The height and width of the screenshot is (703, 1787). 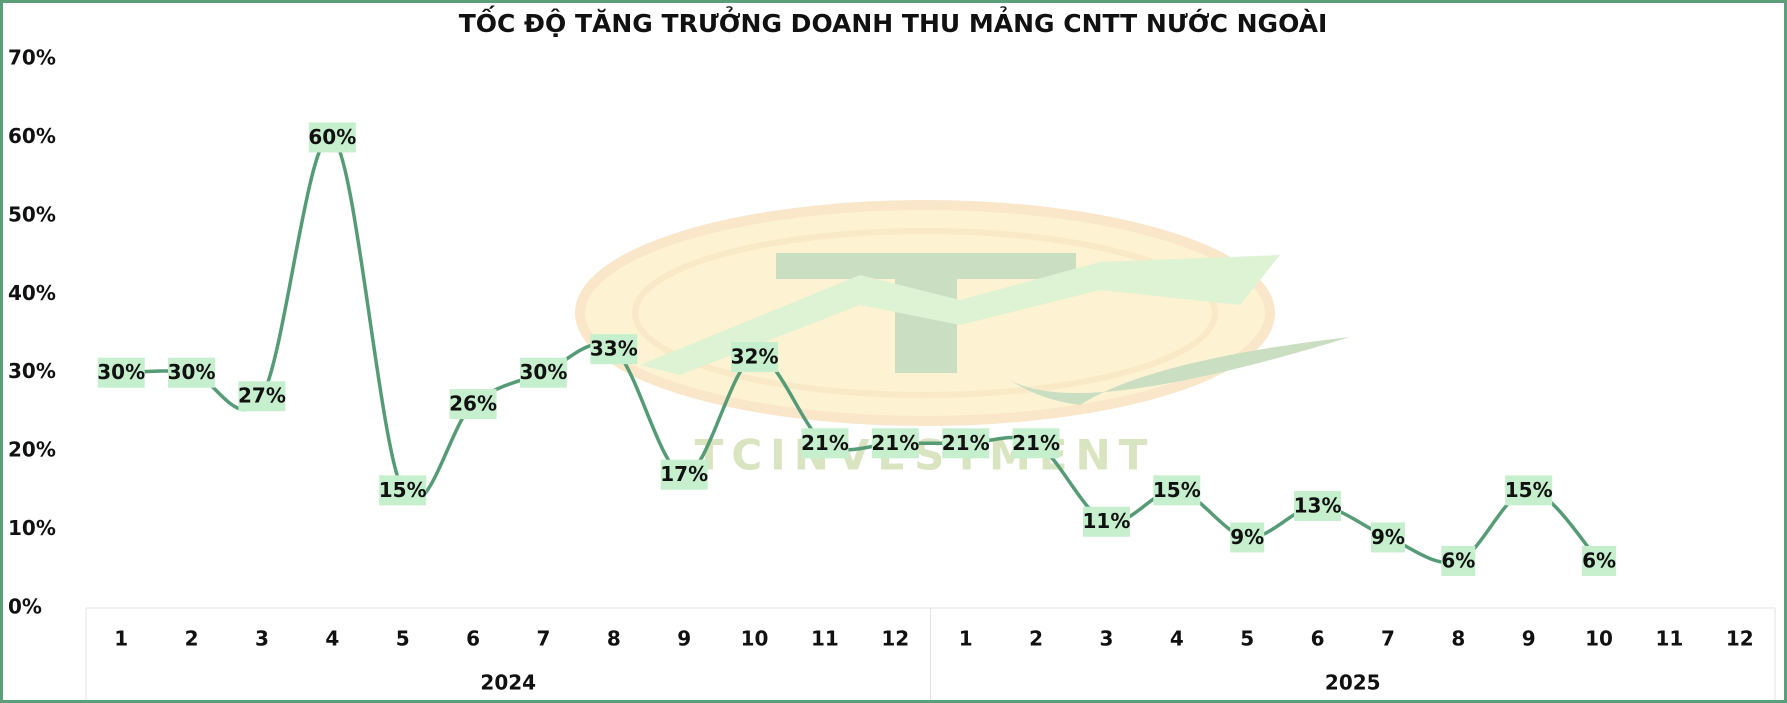 I want to click on y-tick-label: 30%, so click(x=32, y=371).